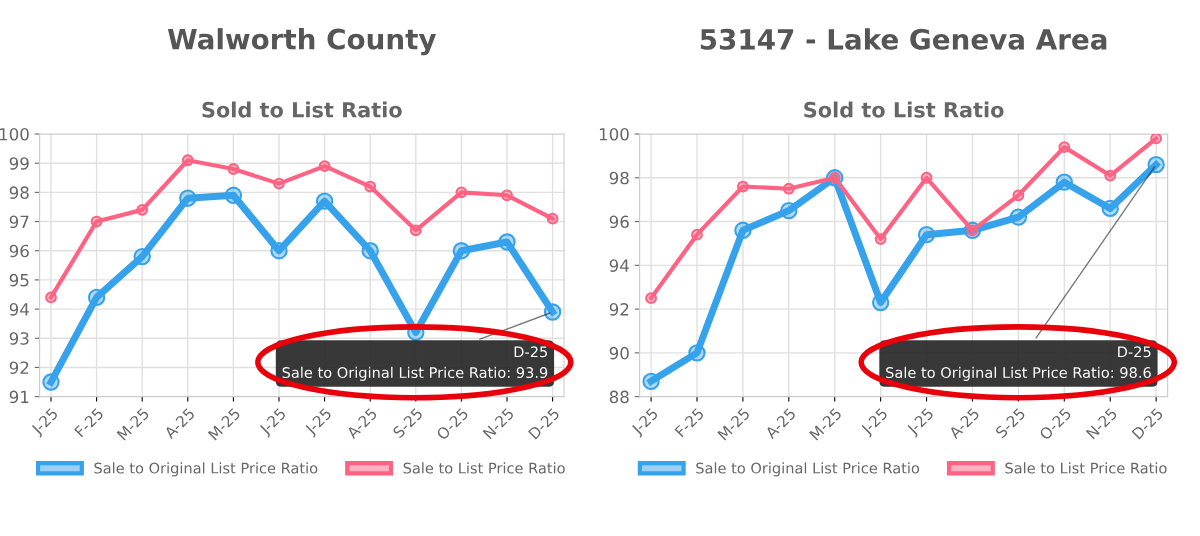  What do you see at coordinates (19, 222) in the screenshot?
I see `y-tick-label: 97` at bounding box center [19, 222].